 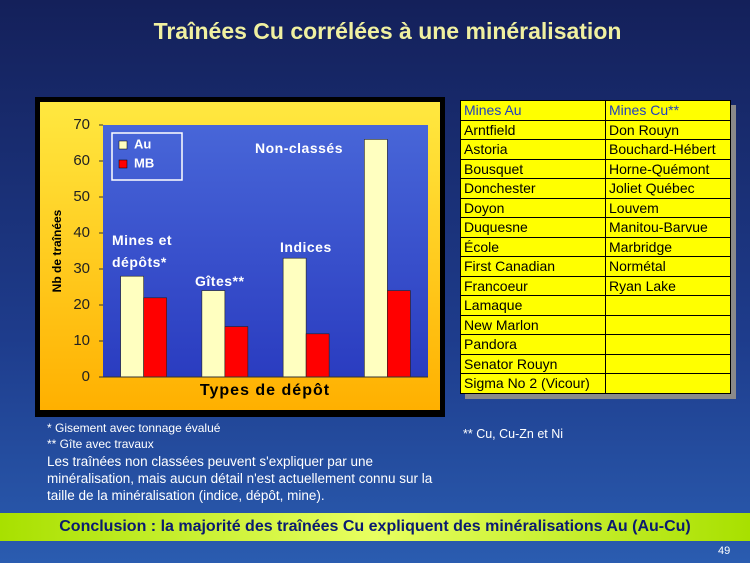 What do you see at coordinates (533, 363) in the screenshot?
I see `table-cell: Senator Rouyn` at bounding box center [533, 363].